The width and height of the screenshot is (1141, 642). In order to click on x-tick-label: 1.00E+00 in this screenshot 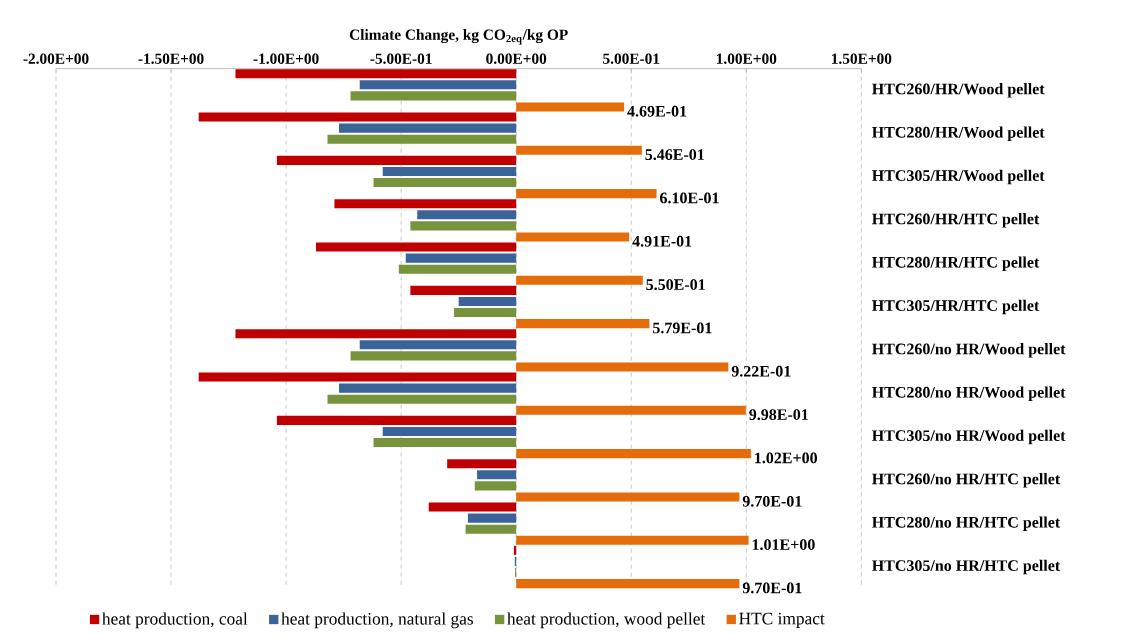, I will do `click(746, 58)`.